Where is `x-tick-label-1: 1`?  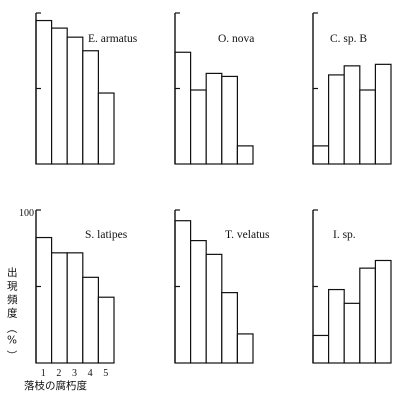 x-tick-label-1: 1 is located at coordinates (43, 373).